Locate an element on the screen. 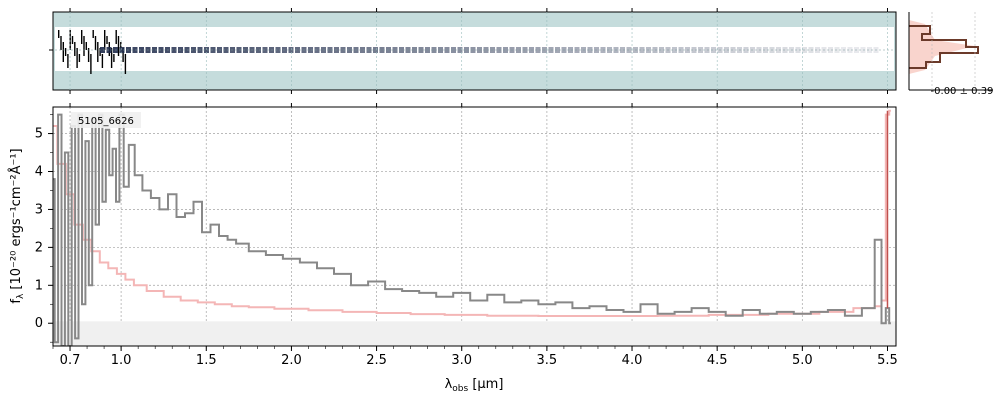  x-tick-labels: 0.7 1.0 1.5 2.0 2.5 3.0 3.5 4.0 4.5 5.0 5.5 is located at coordinates (479, 360).